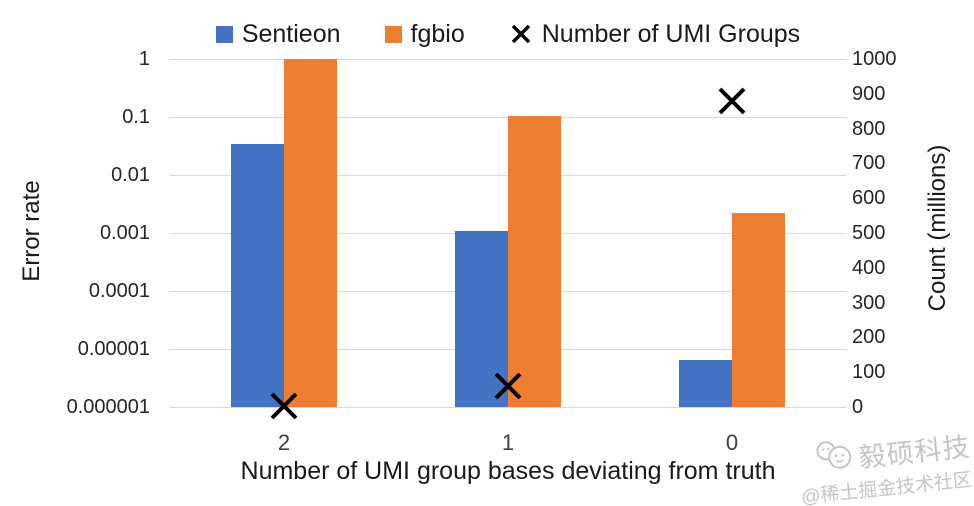 Image resolution: width=974 pixels, height=506 pixels. Describe the element at coordinates (869, 198) in the screenshot. I see `count-tick-label: 600` at that location.